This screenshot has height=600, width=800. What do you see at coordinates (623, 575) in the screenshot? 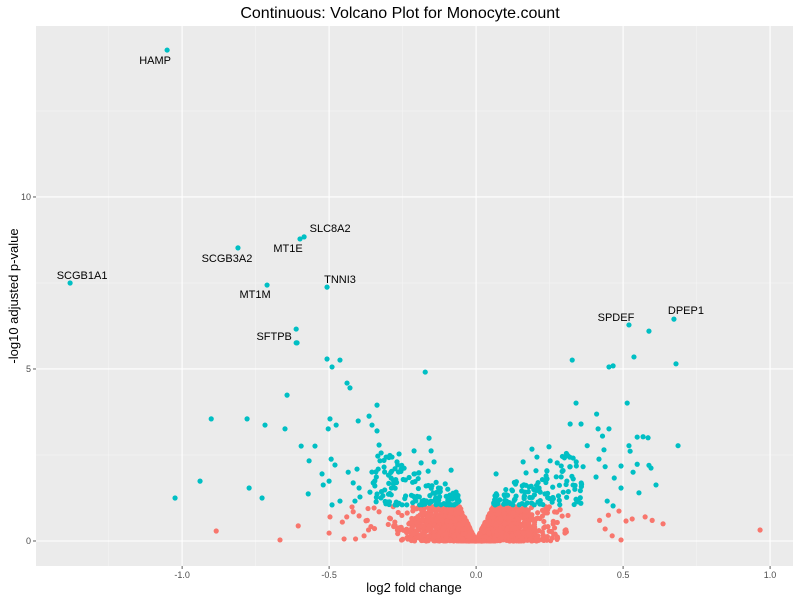
I see `x-tick-label: 0.5` at bounding box center [623, 575].